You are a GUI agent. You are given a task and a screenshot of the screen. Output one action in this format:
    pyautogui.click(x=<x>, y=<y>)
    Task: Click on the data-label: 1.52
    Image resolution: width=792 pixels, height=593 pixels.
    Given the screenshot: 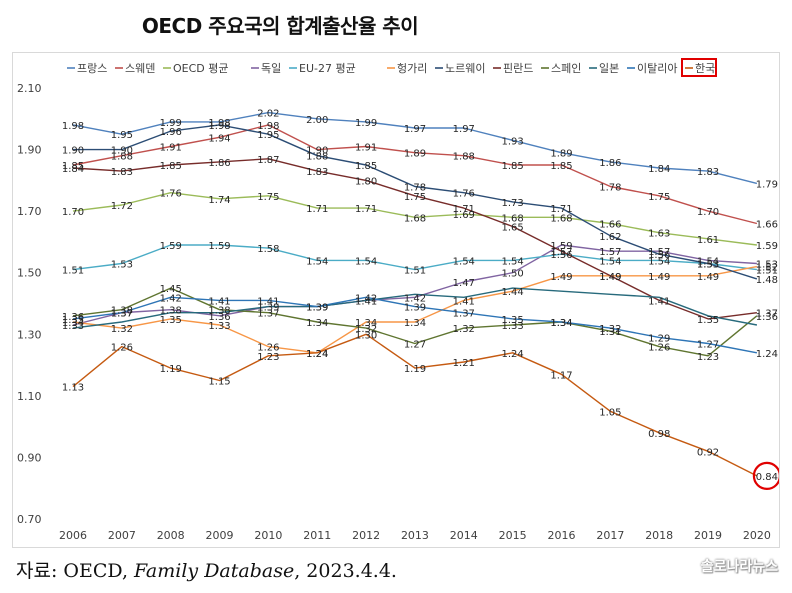 What is the action you would take?
    pyautogui.click(x=767, y=268)
    